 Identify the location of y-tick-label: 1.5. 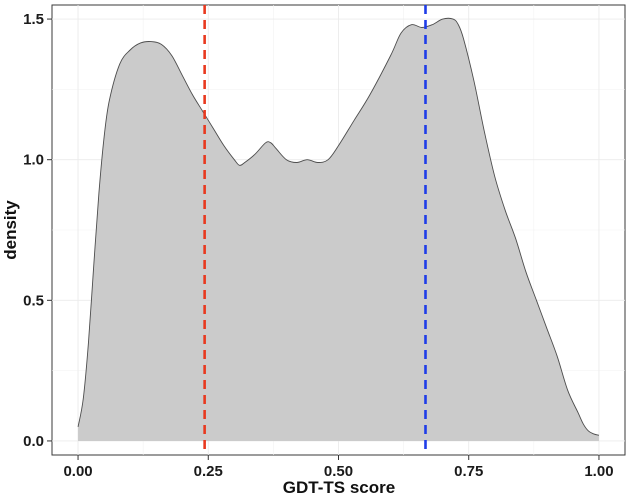
(33, 19).